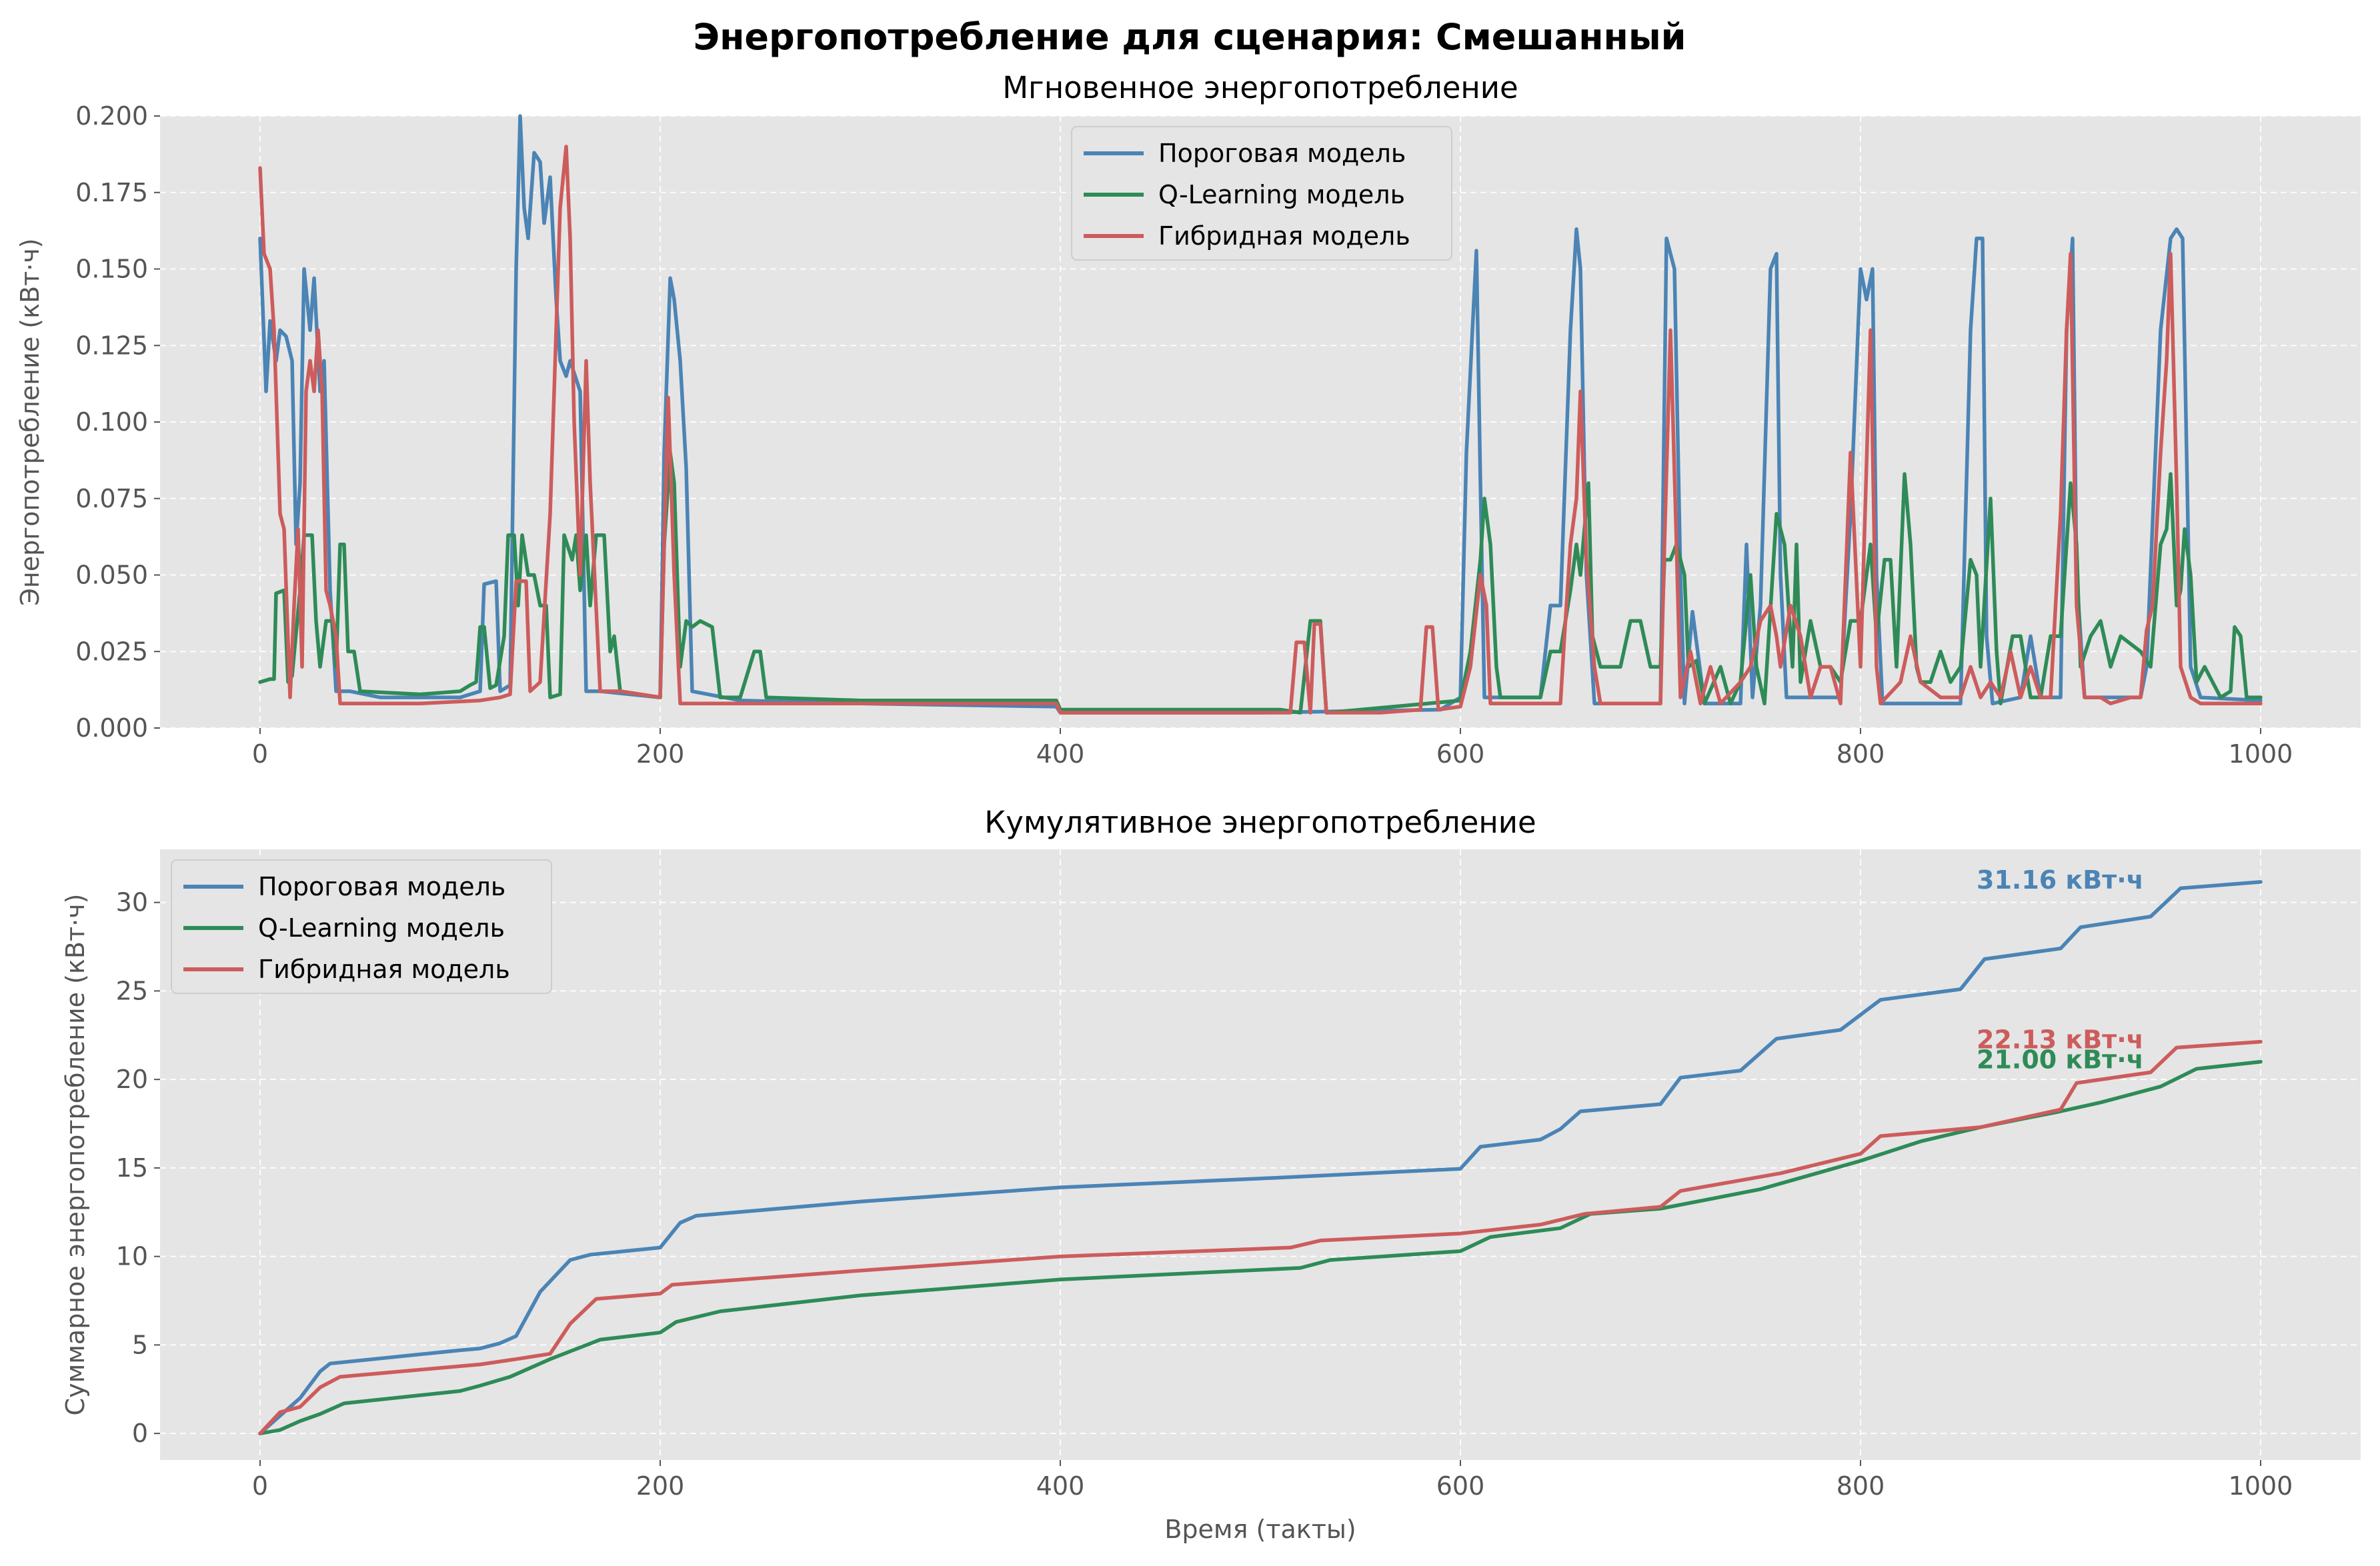 This screenshot has width=2380, height=1566. What do you see at coordinates (2060, 1060) in the screenshot?
I see `final-value-label-qlearning: 21.00 кВт·ч` at bounding box center [2060, 1060].